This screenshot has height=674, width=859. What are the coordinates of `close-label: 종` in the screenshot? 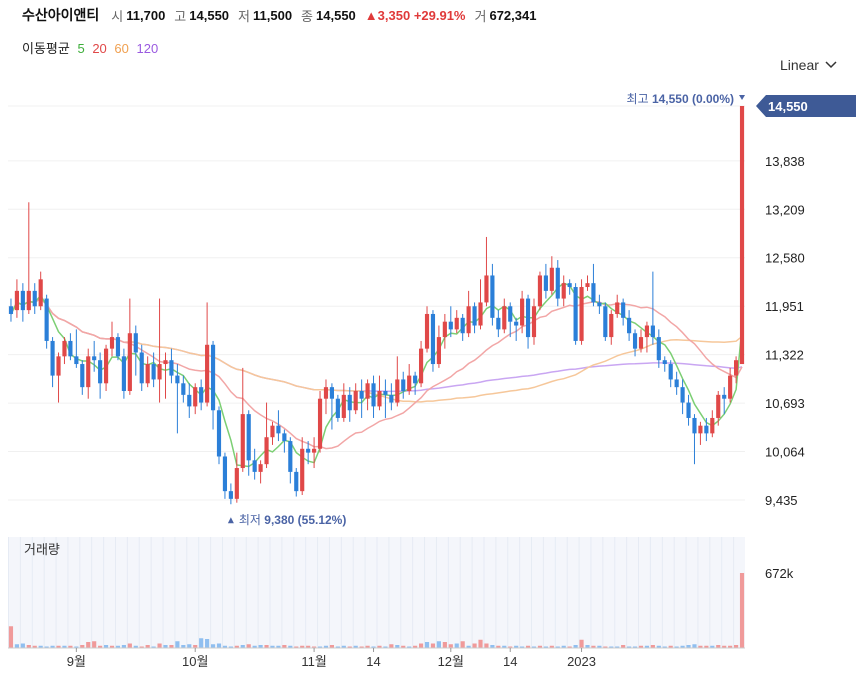 It's located at (307, 16).